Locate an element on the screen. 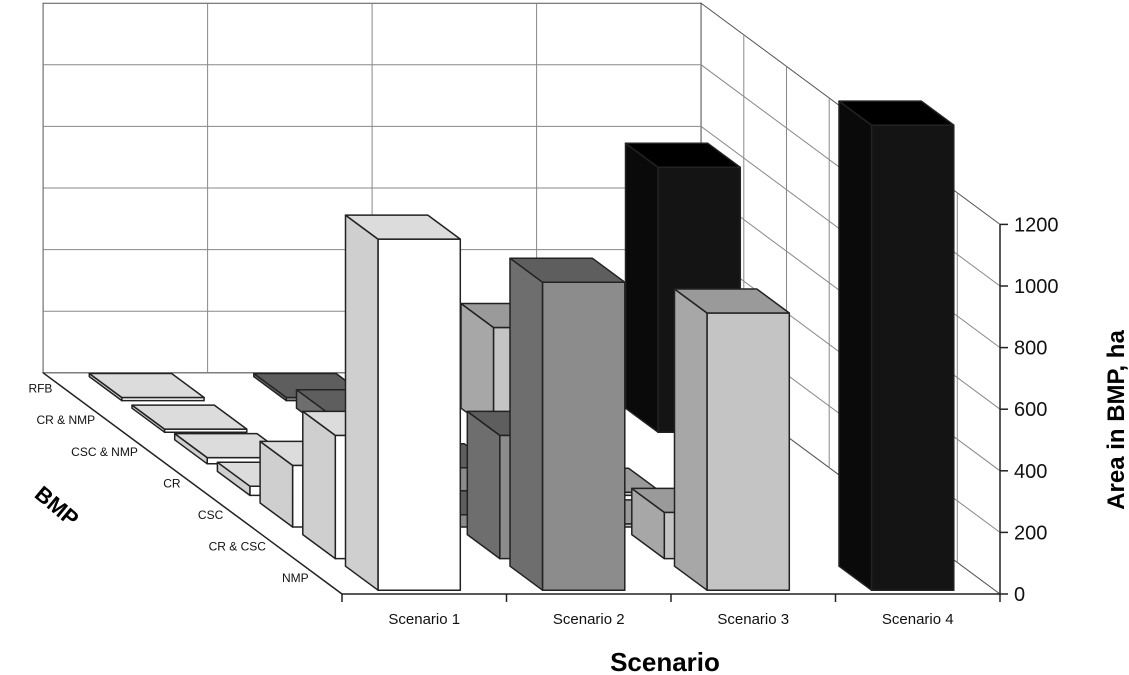 This screenshot has width=1129, height=675. y-tick-label: 400 is located at coordinates (1030, 472).